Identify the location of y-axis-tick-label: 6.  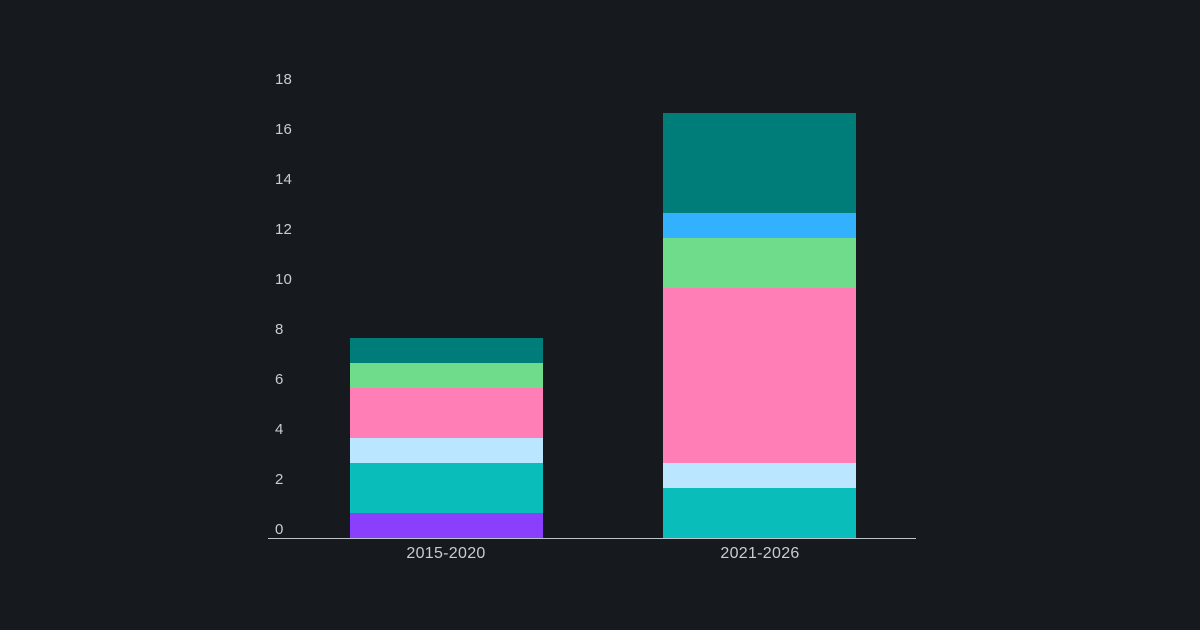
(279, 379).